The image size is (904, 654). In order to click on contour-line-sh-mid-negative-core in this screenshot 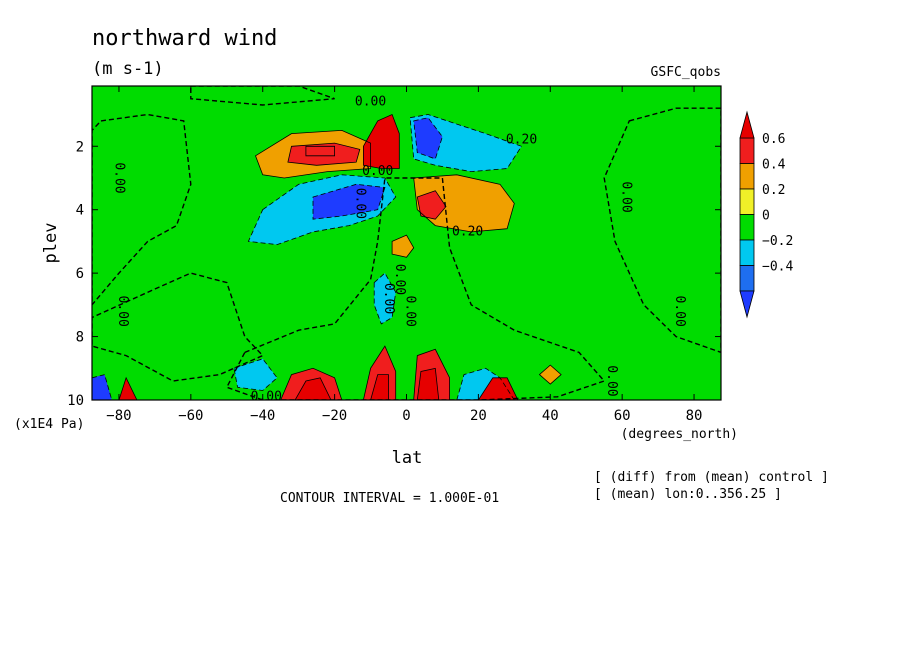, I will do `click(349, 201)`.